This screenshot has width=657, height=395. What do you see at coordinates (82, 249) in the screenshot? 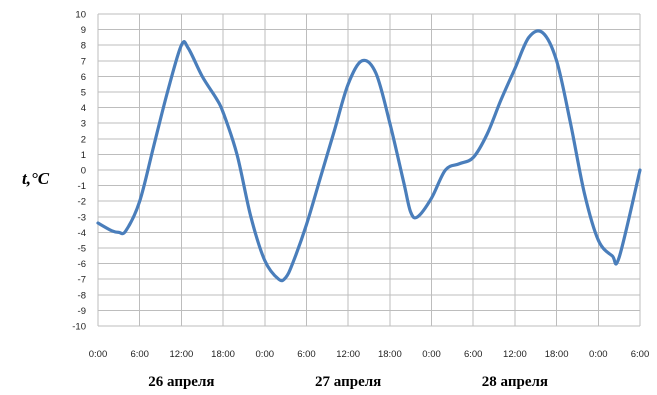
I see `y-tick-label: -5` at bounding box center [82, 249].